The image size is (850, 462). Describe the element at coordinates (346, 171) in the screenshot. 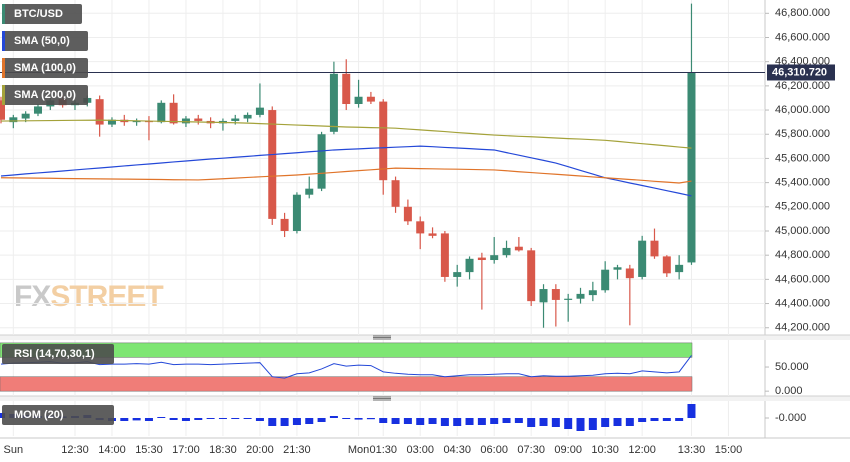

I see `sma-line` at that location.